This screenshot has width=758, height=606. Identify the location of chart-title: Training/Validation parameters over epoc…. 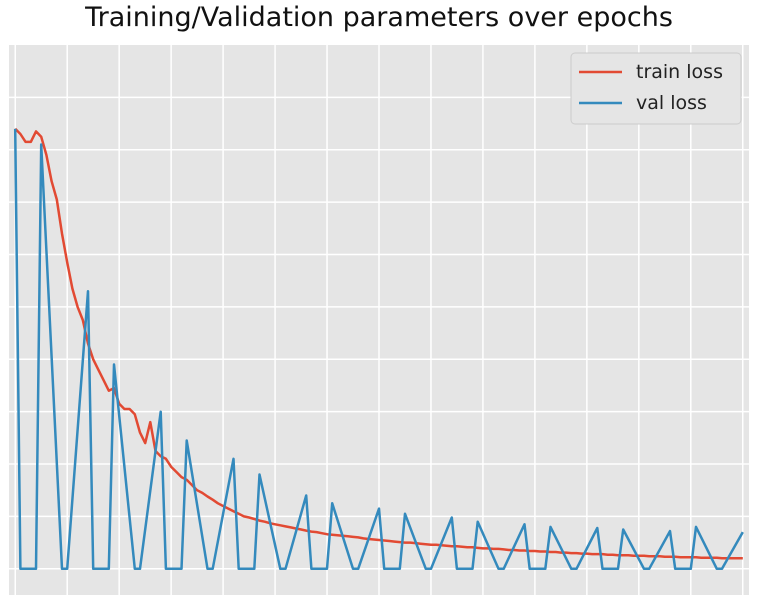
(379, 17).